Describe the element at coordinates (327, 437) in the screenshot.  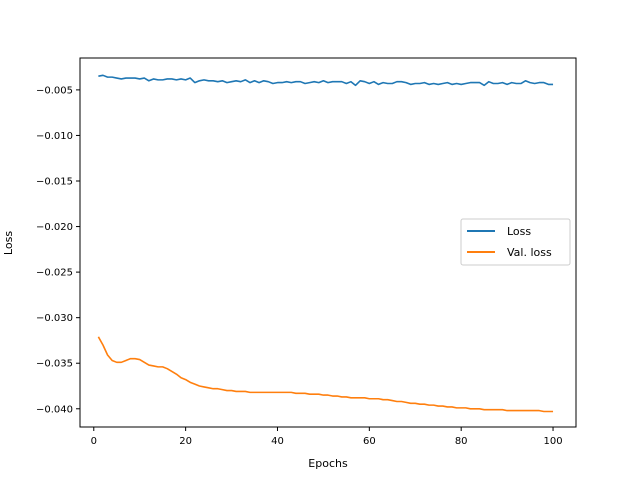
I see `x-axis: 0 20 40 60 80 100` at that location.